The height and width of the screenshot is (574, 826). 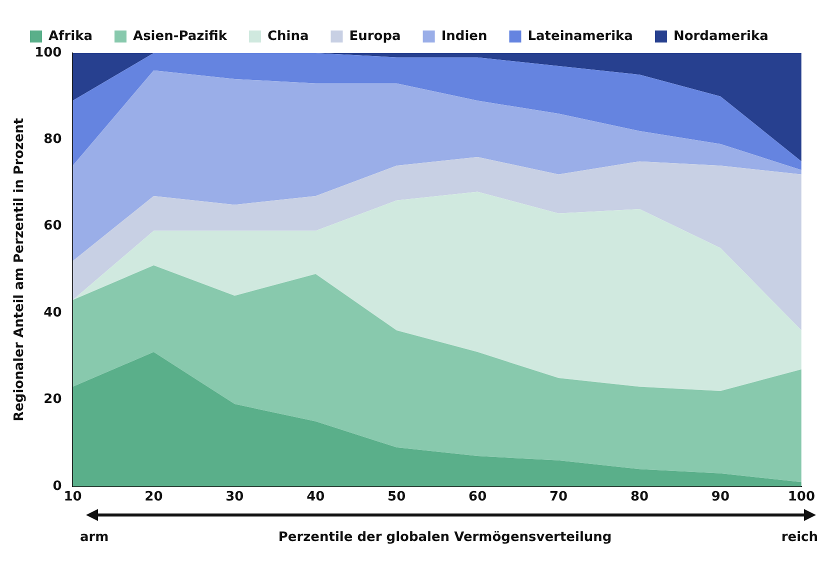 What do you see at coordinates (558, 497) in the screenshot?
I see `x-tick-label: 70` at bounding box center [558, 497].